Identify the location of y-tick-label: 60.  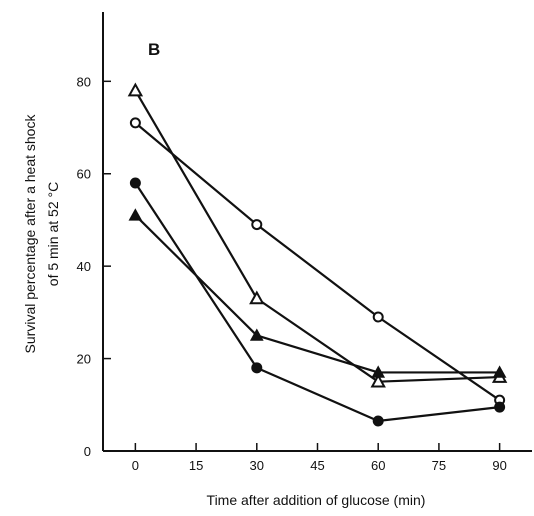
(84, 174).